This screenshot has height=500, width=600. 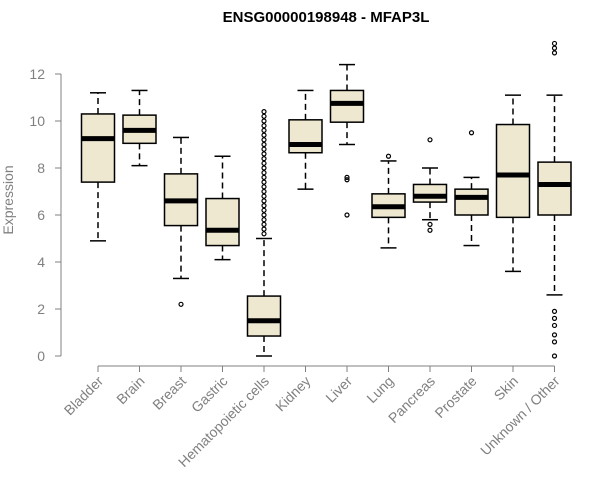 What do you see at coordinates (169, 393) in the screenshot?
I see `x-tick-label: Breast` at bounding box center [169, 393].